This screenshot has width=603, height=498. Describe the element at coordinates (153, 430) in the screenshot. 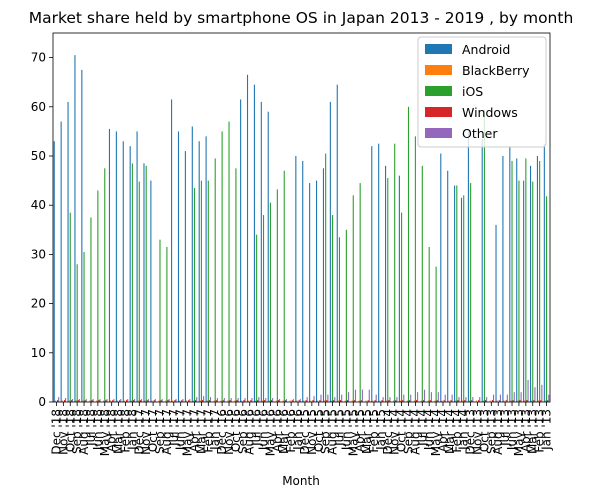

I see `x-tick-label: Oct '17` at that location.